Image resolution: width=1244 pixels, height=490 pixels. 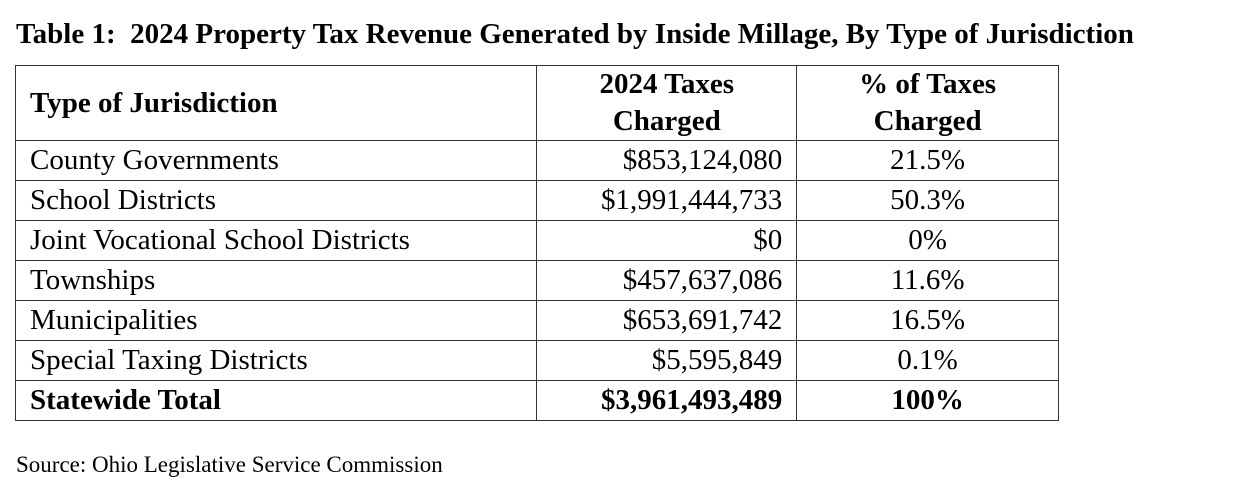 What do you see at coordinates (667, 240) in the screenshot?
I see `row-taxes: $0` at bounding box center [667, 240].